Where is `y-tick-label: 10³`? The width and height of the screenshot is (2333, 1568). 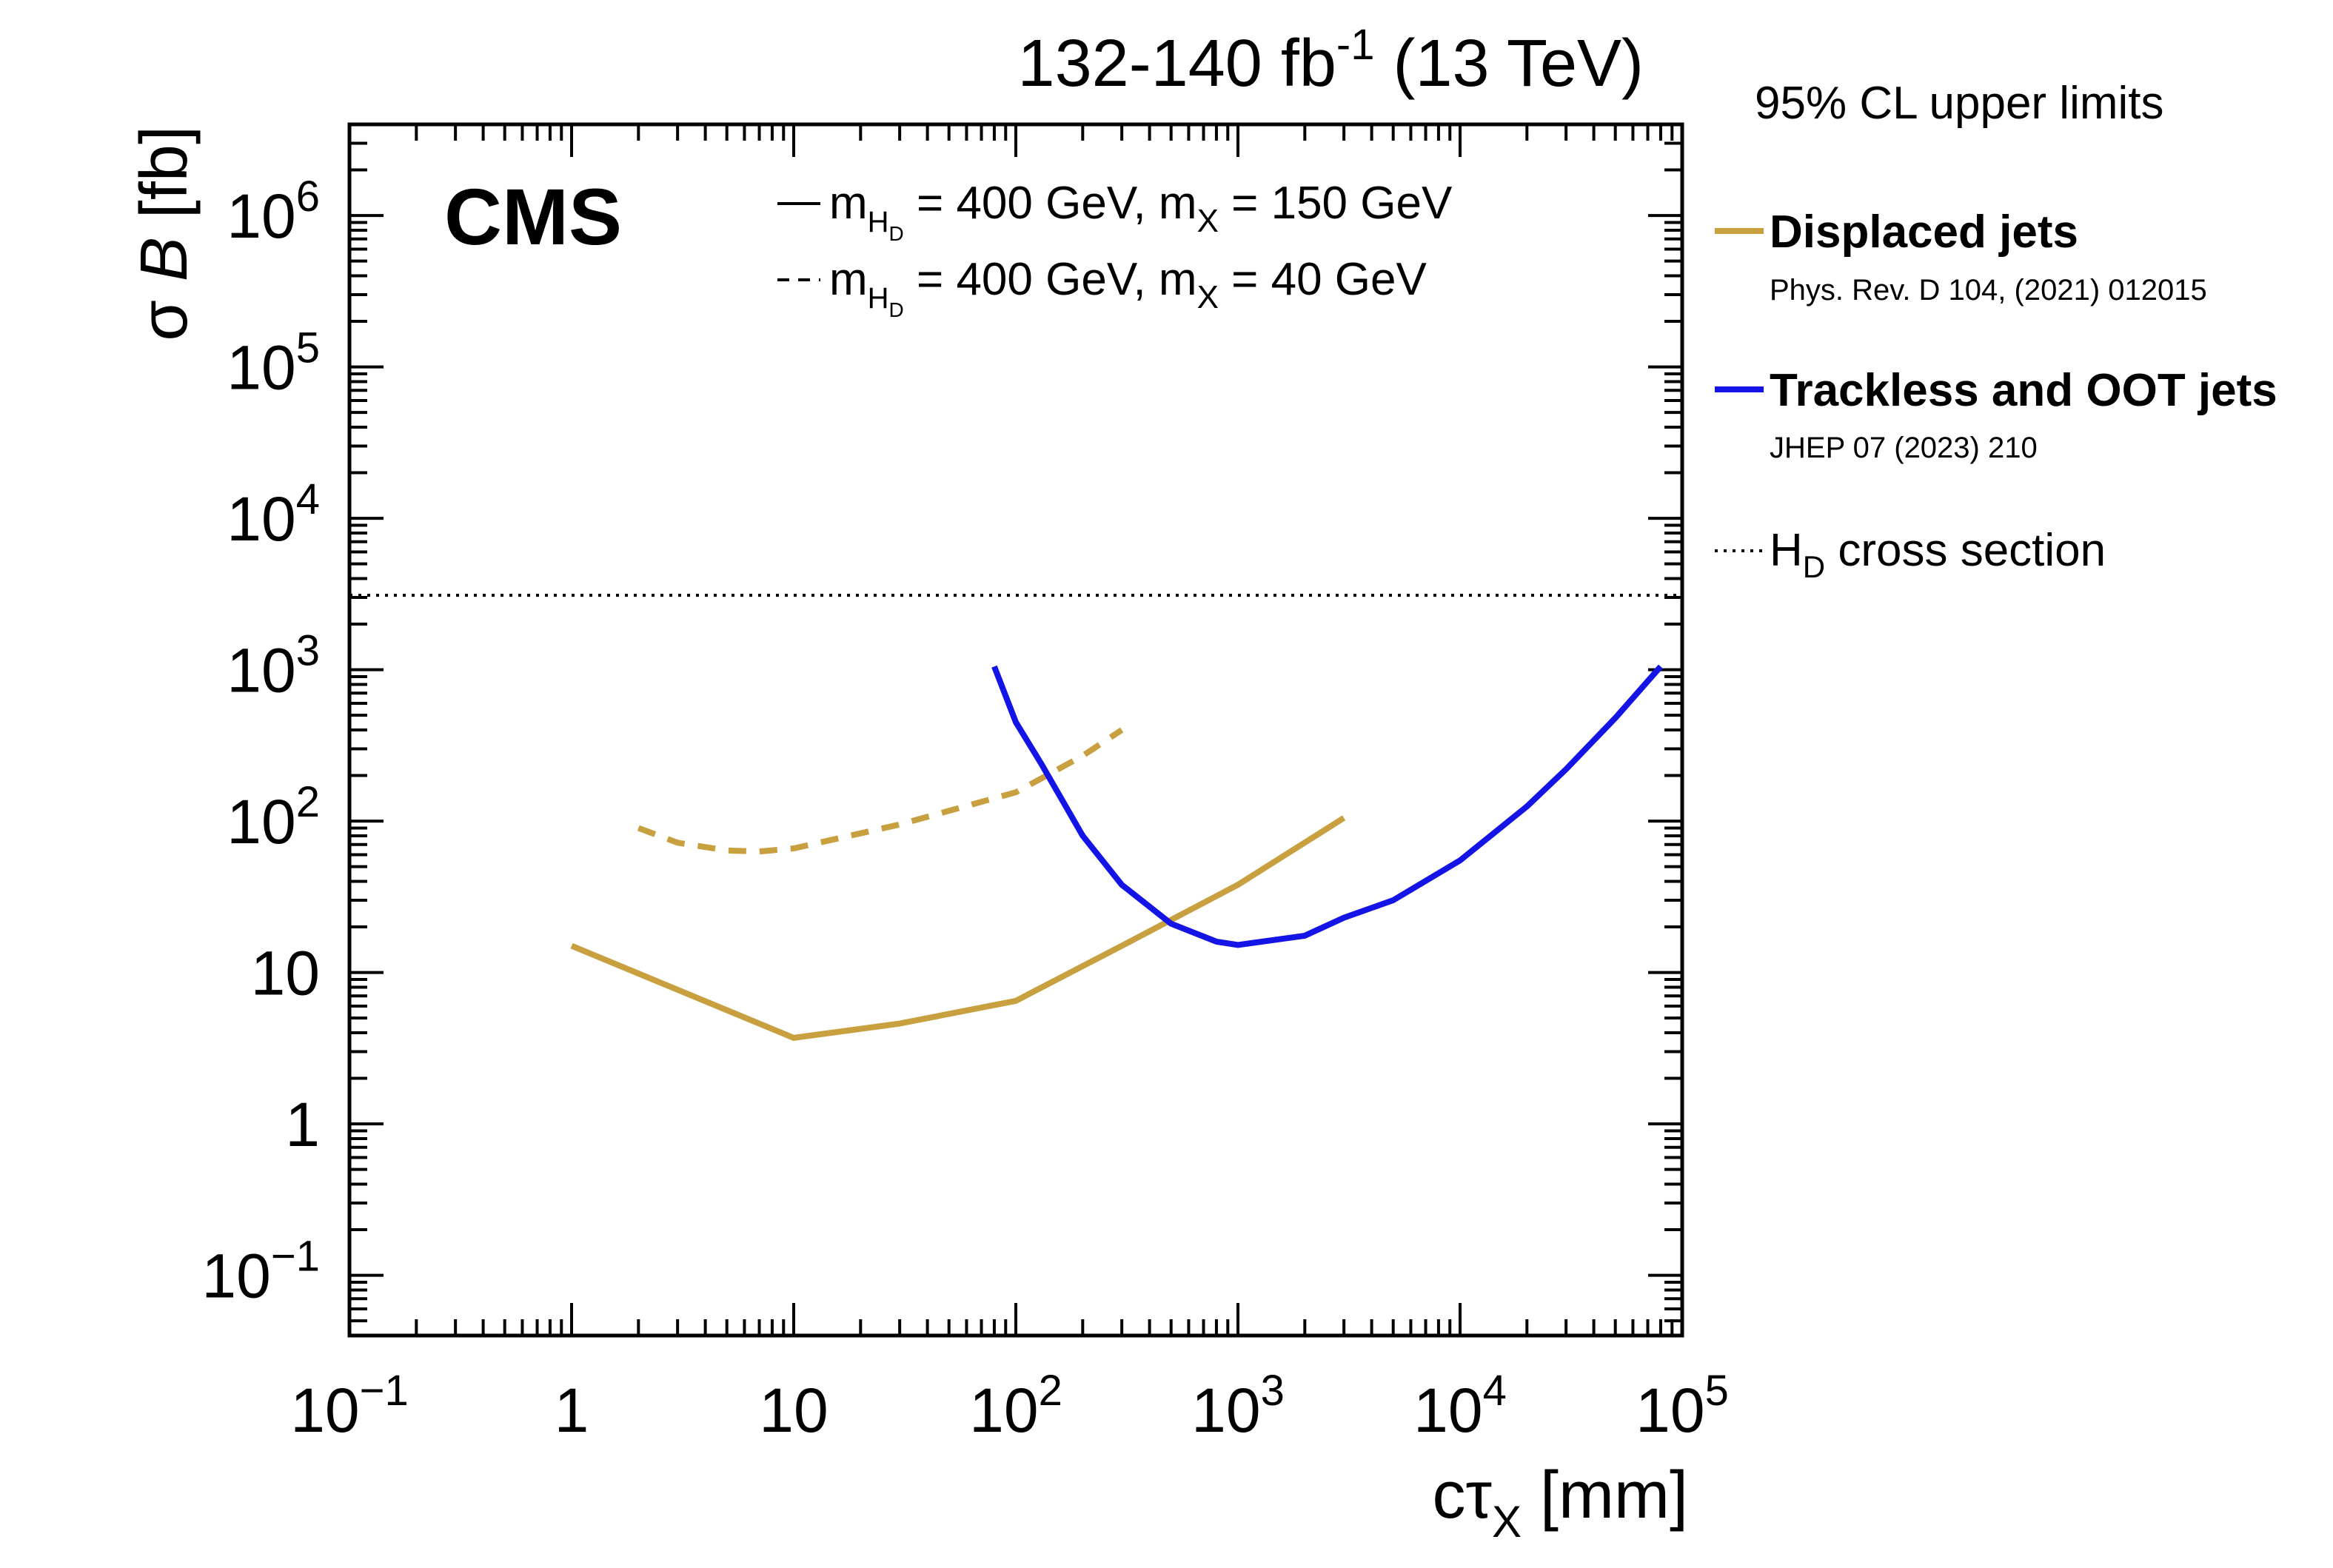 y-tick-label: 10³ is located at coordinates (273, 666).